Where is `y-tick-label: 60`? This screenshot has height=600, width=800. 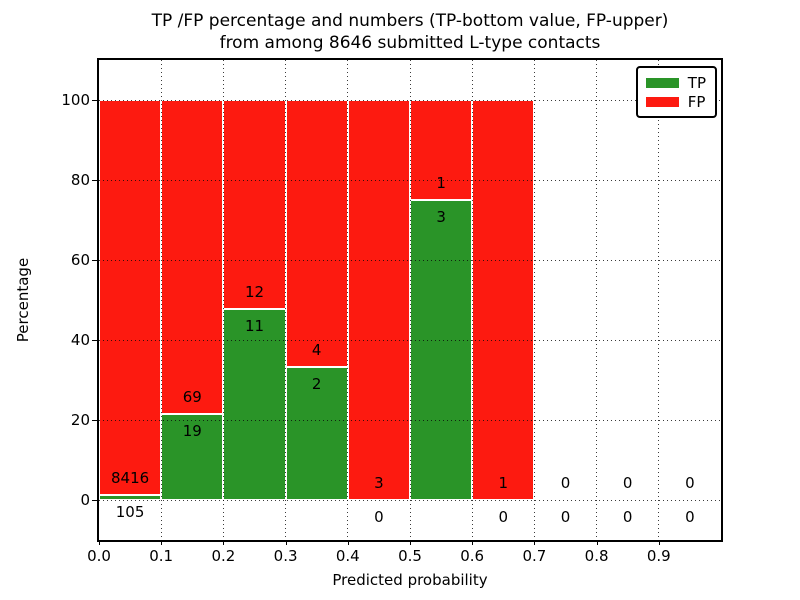
y-tick-label: 60 is located at coordinates (80, 260).